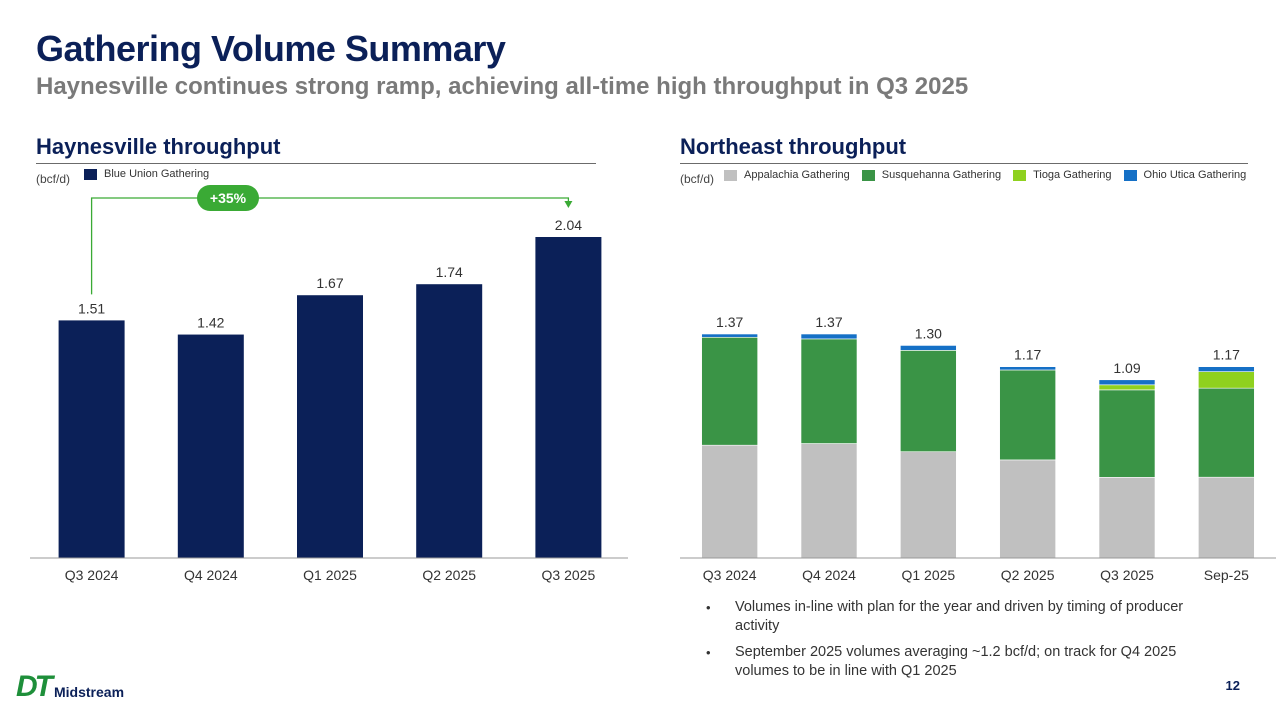 This screenshot has height=720, width=1280. Describe the element at coordinates (329, 283) in the screenshot. I see `data-label-q1-2025: 1.67` at that location.